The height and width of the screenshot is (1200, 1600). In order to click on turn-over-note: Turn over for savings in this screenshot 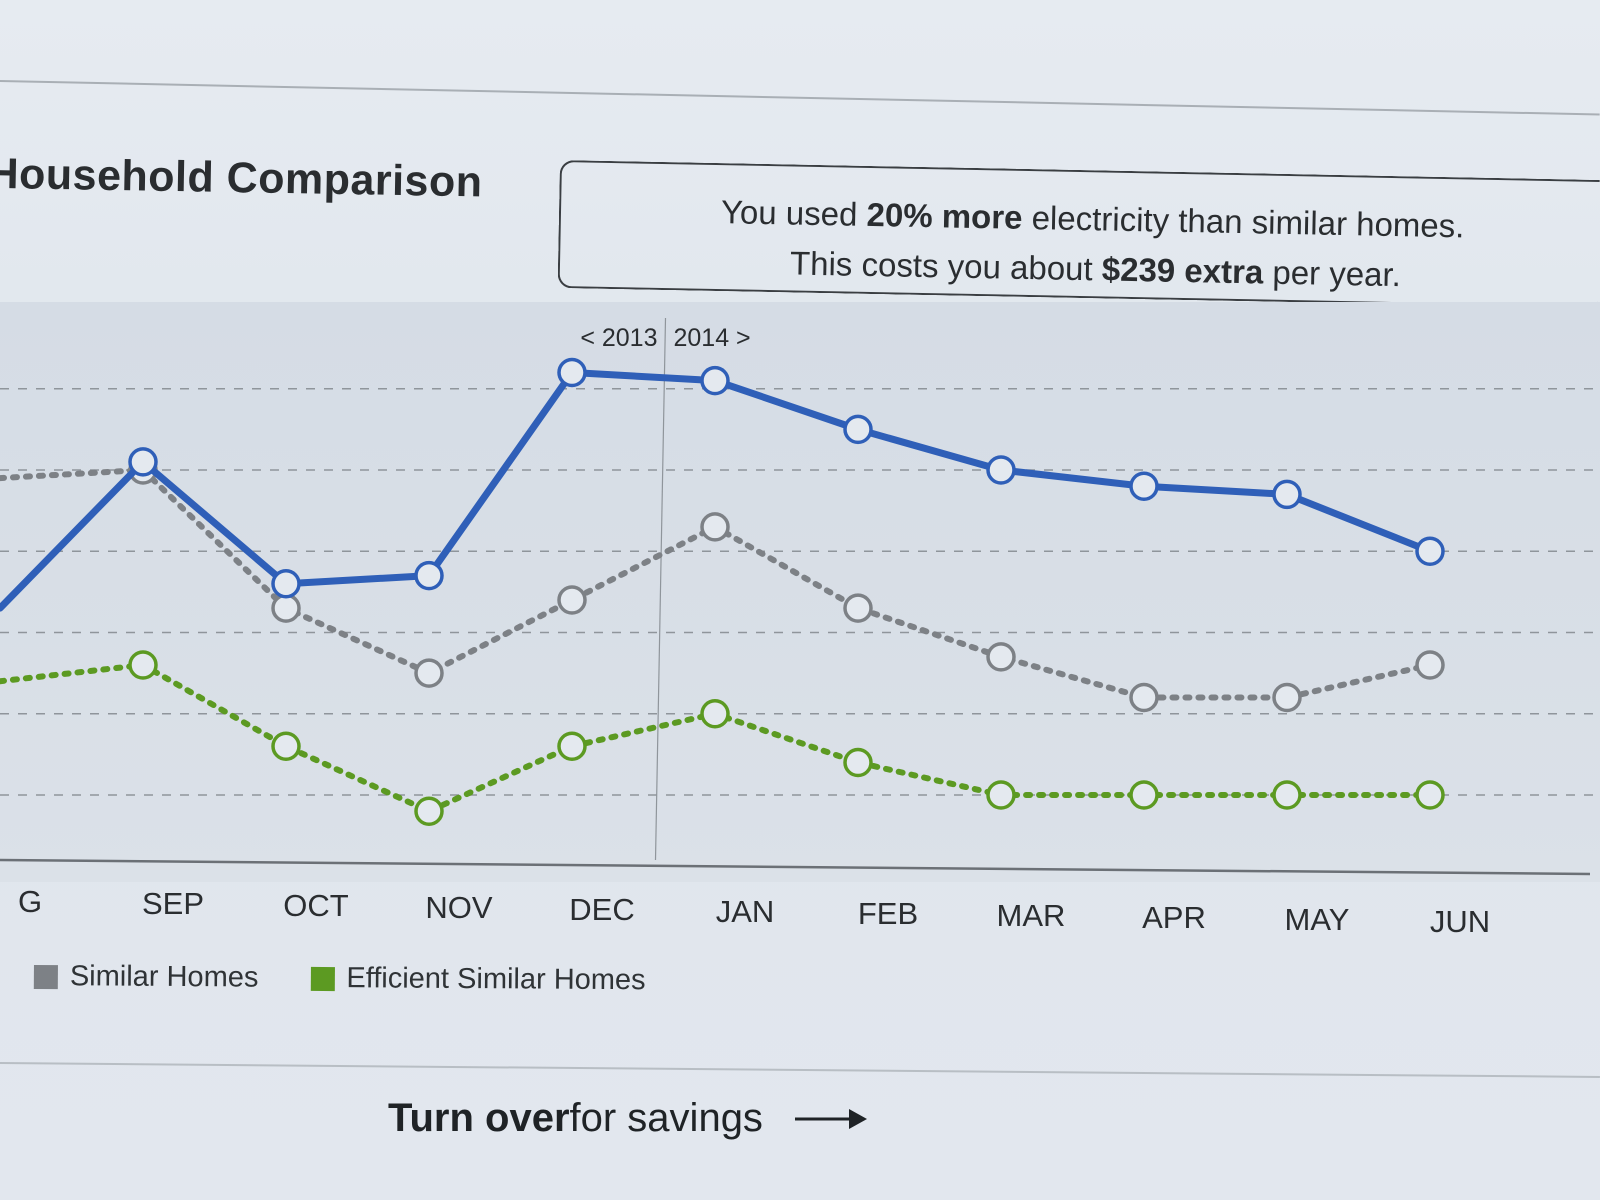, I will do `click(628, 1118)`.